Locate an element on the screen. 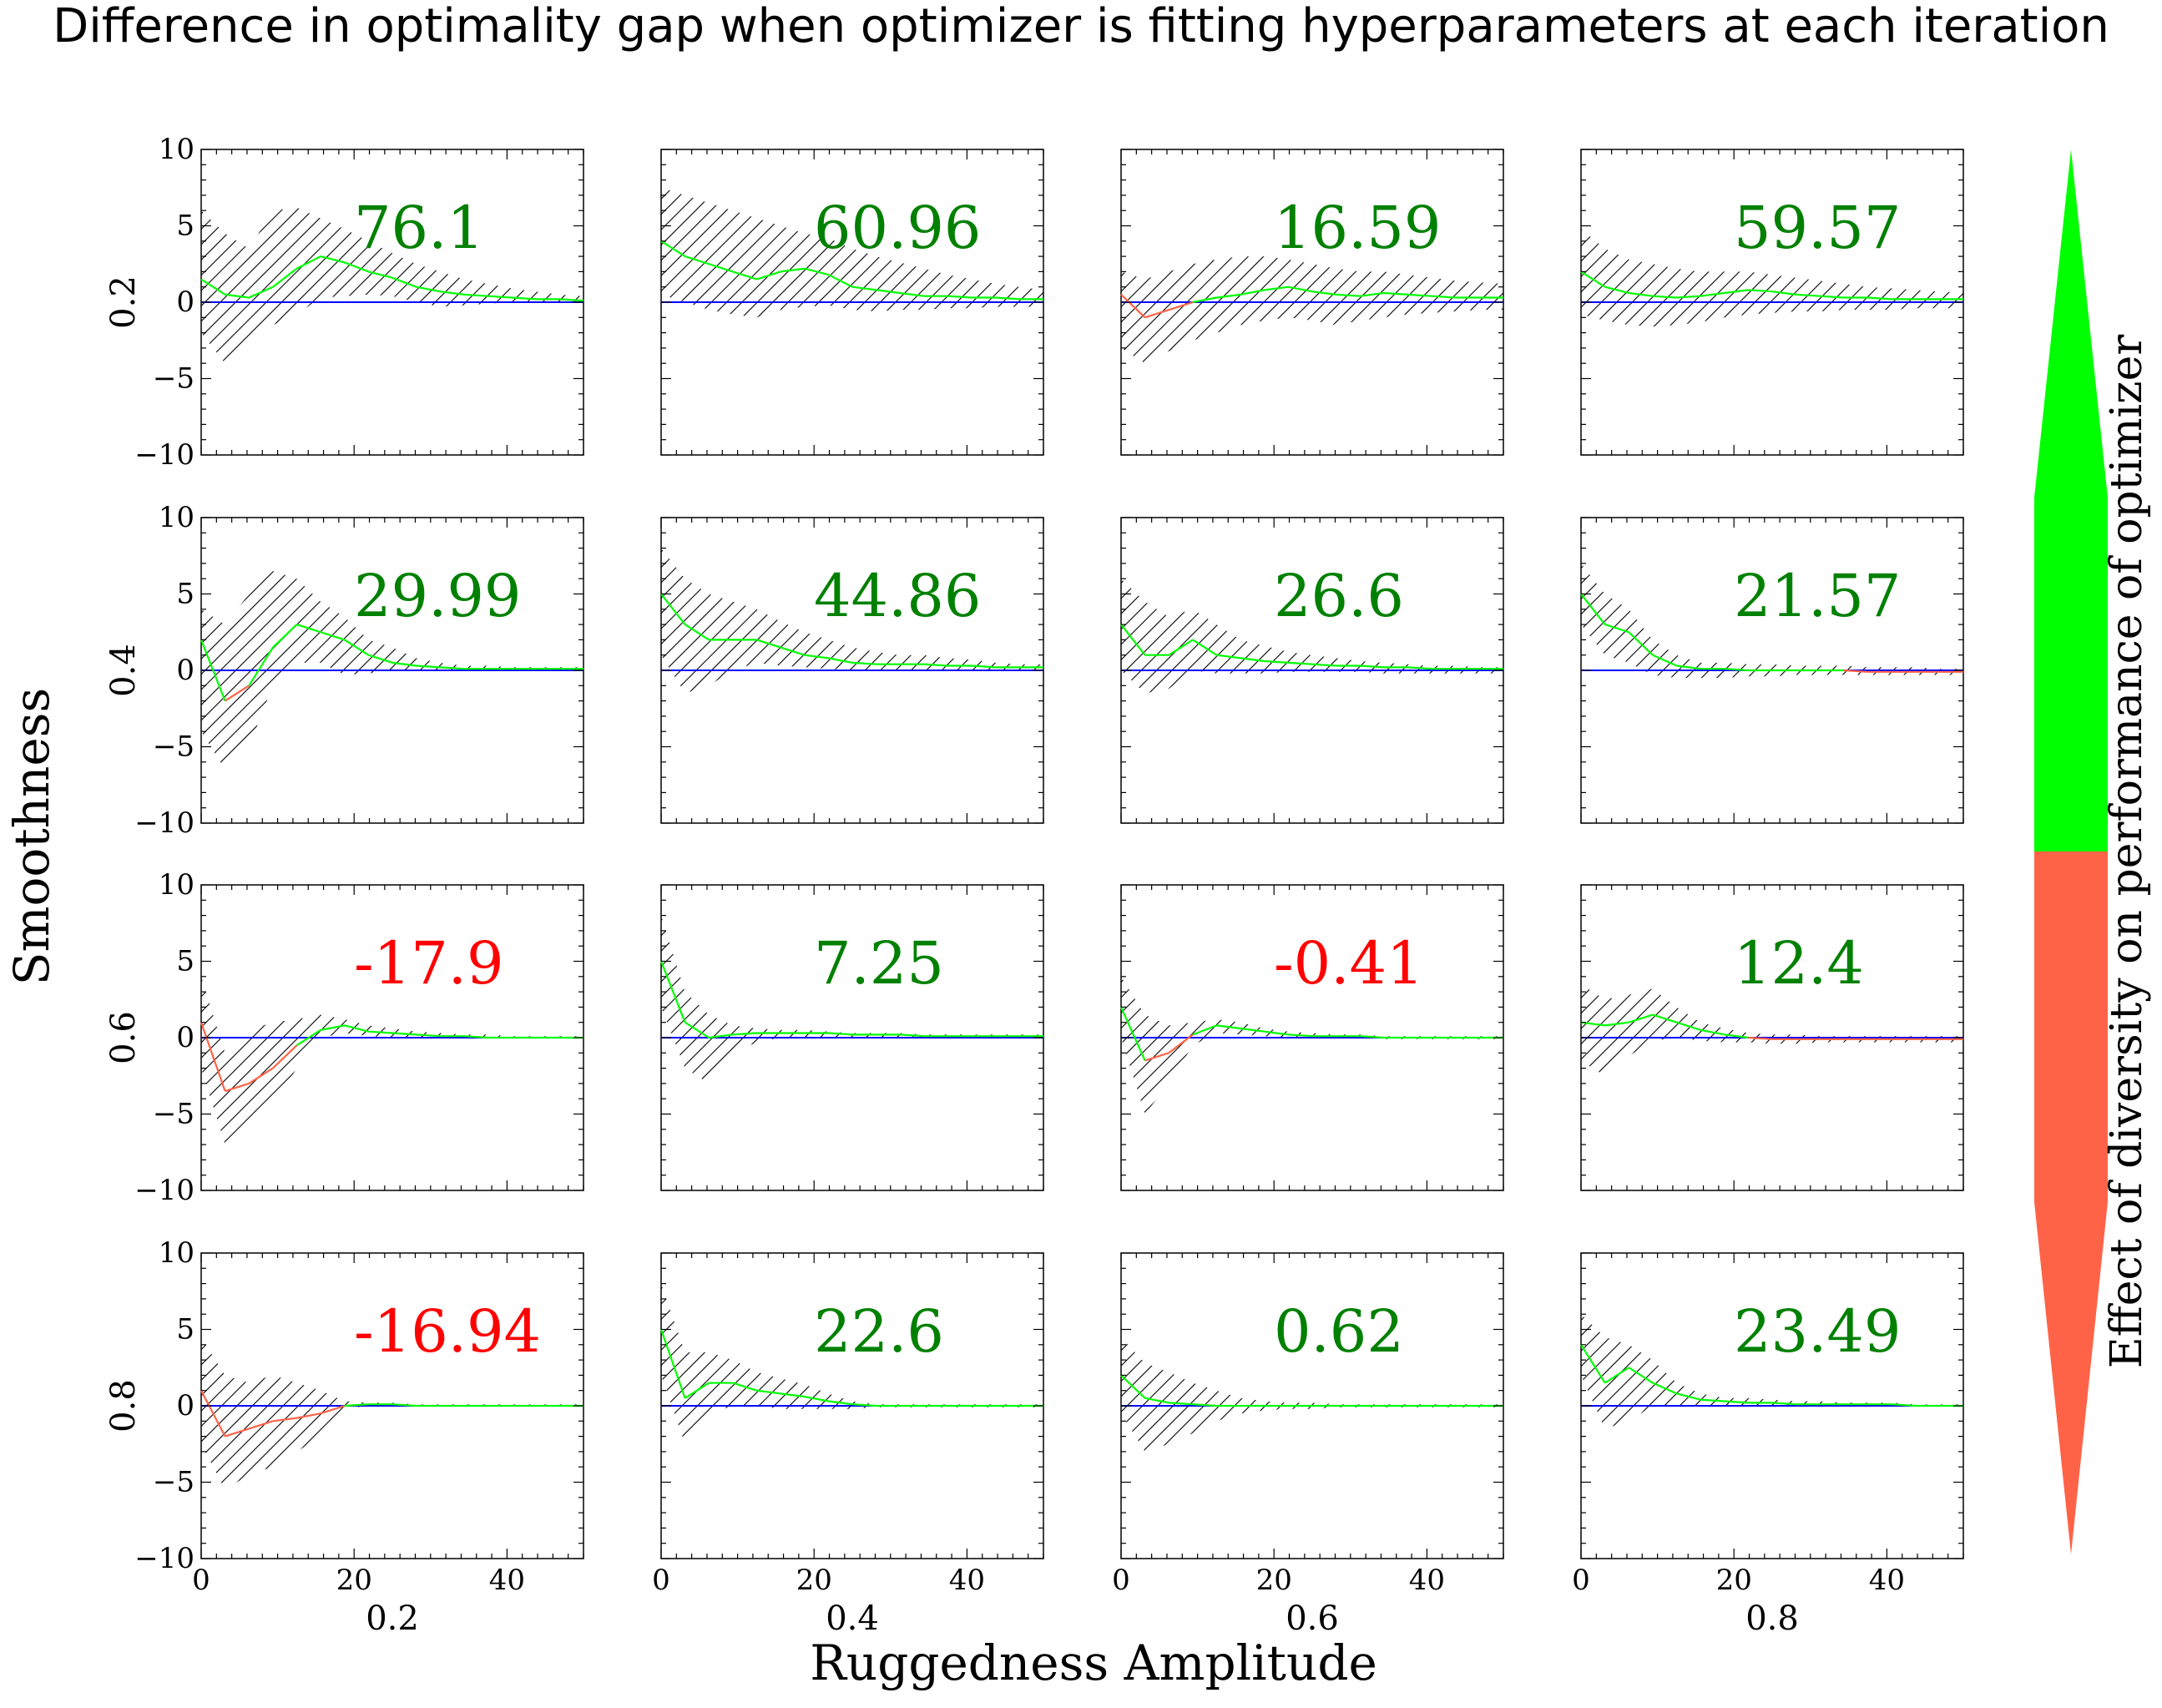  column-label: 0.2 is located at coordinates (392, 1619).